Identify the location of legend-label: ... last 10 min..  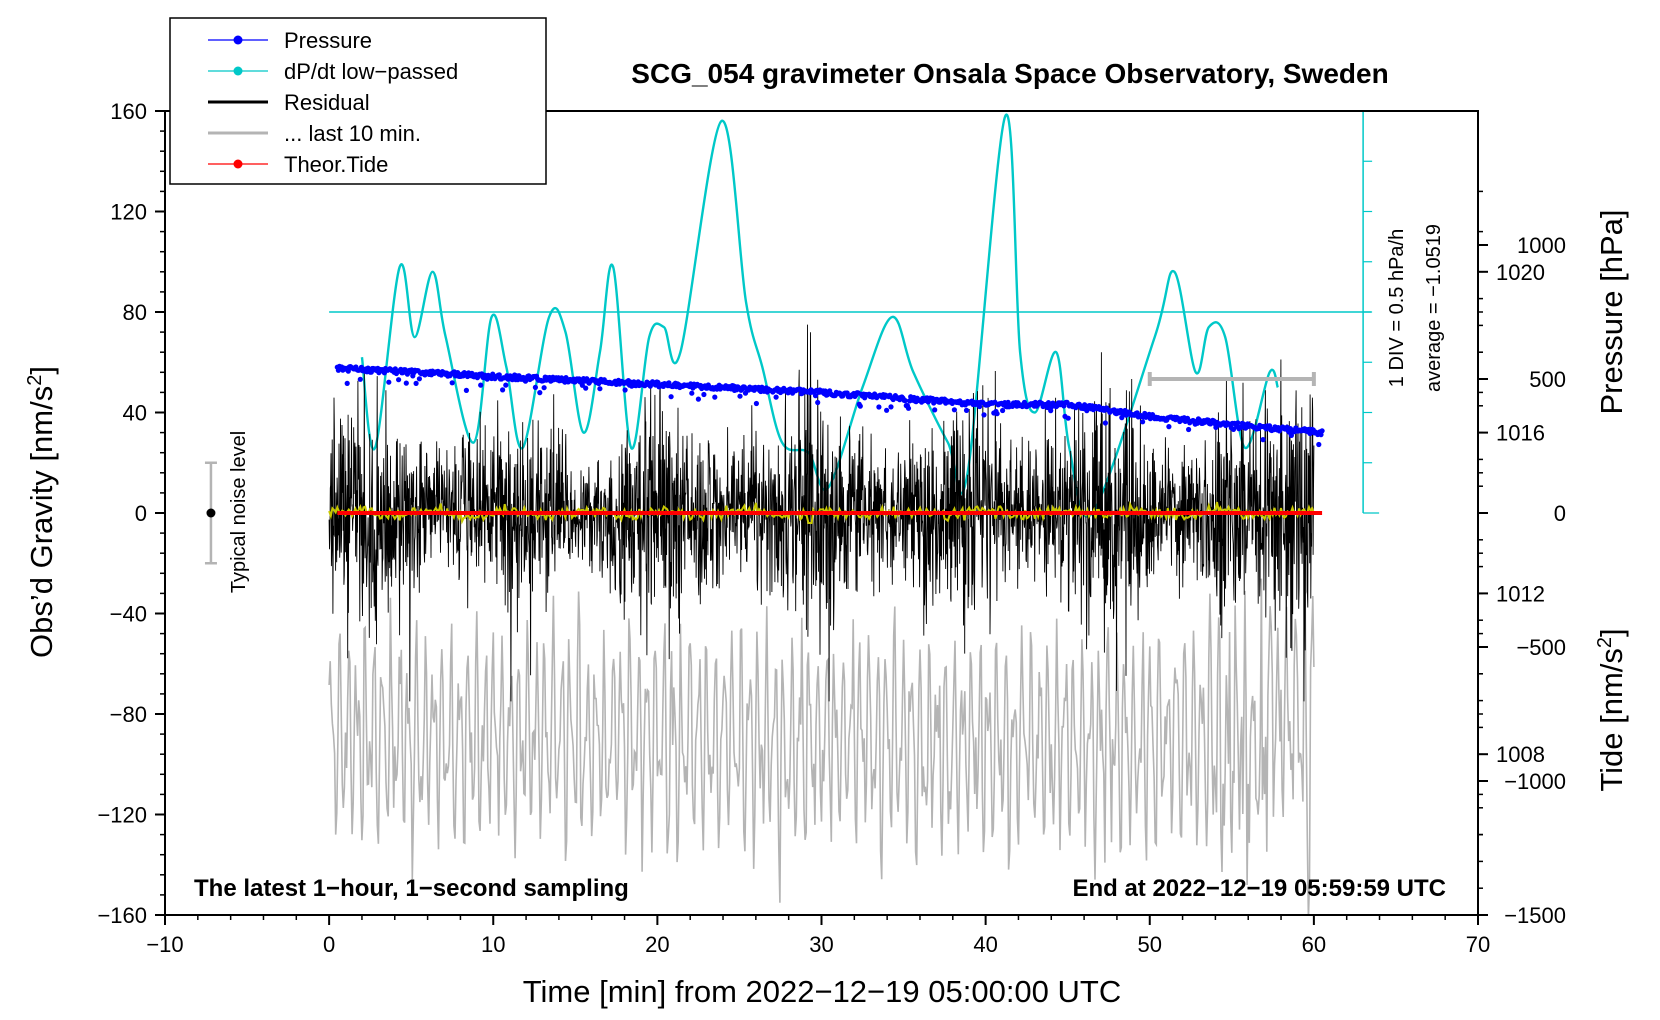
(352, 133).